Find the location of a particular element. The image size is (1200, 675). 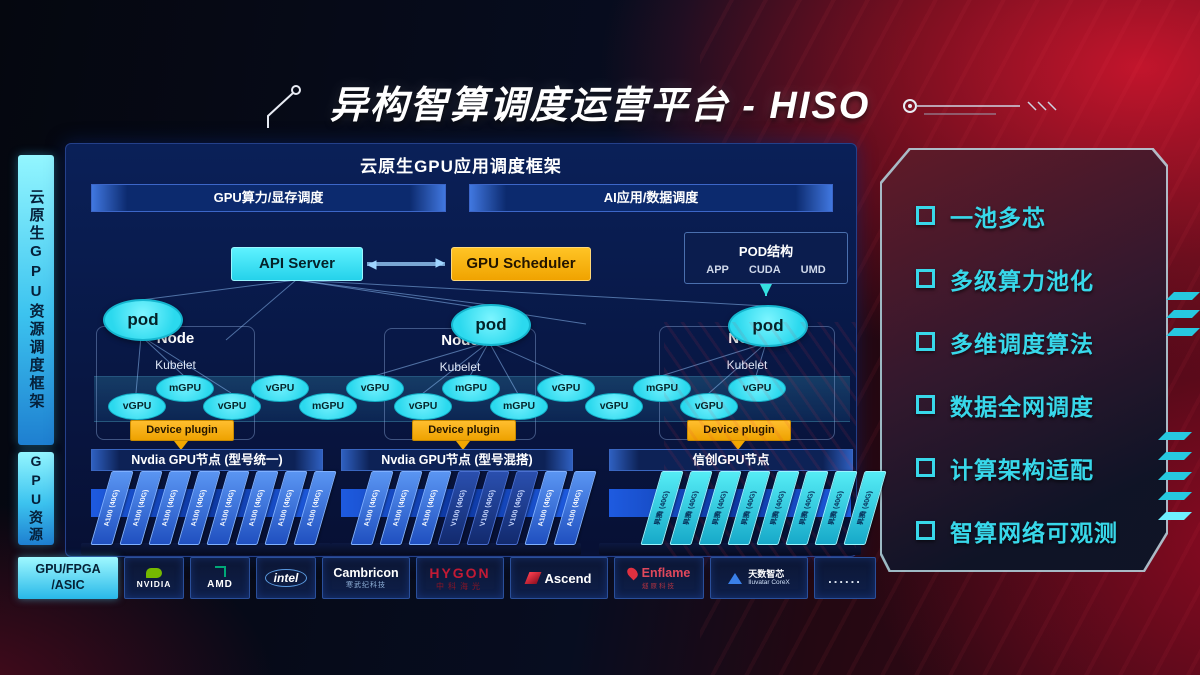

feature-label: 多级算力池化 is located at coordinates (1022, 280).